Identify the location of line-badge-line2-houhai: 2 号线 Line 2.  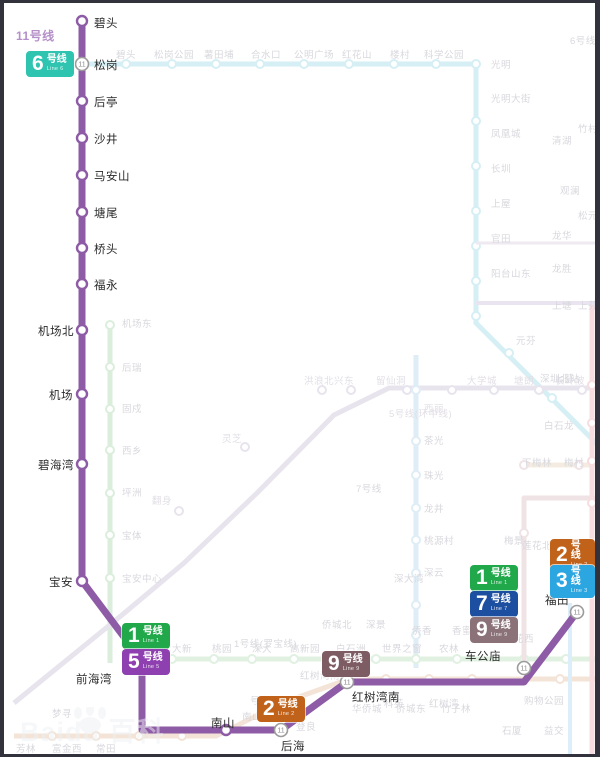
(281, 709).